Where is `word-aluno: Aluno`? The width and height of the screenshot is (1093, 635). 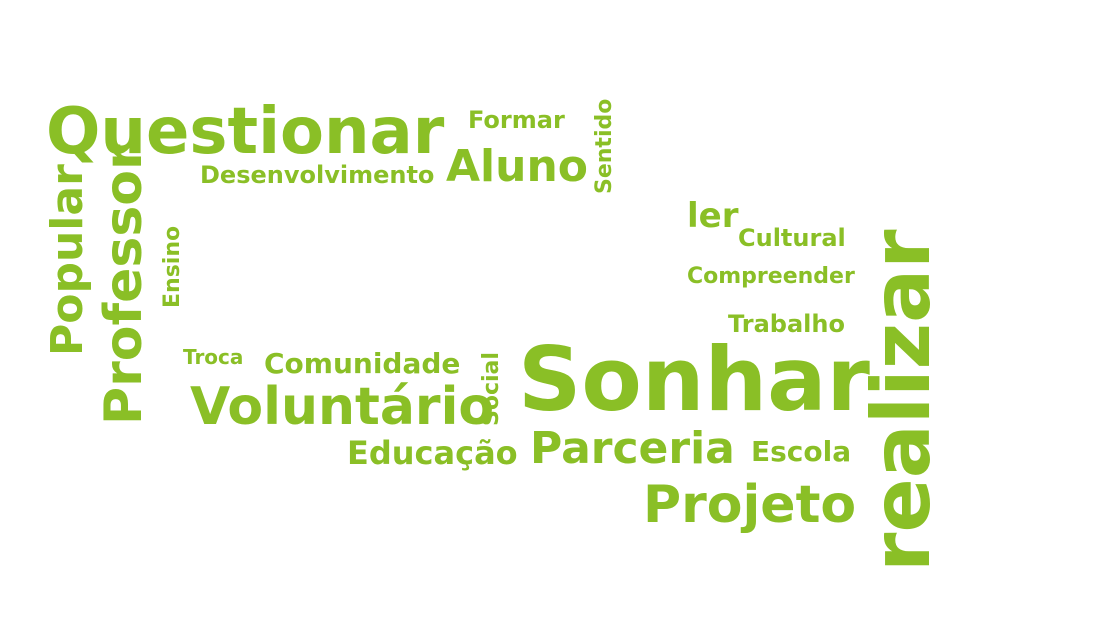
word-aluno: Aluno is located at coordinates (517, 166).